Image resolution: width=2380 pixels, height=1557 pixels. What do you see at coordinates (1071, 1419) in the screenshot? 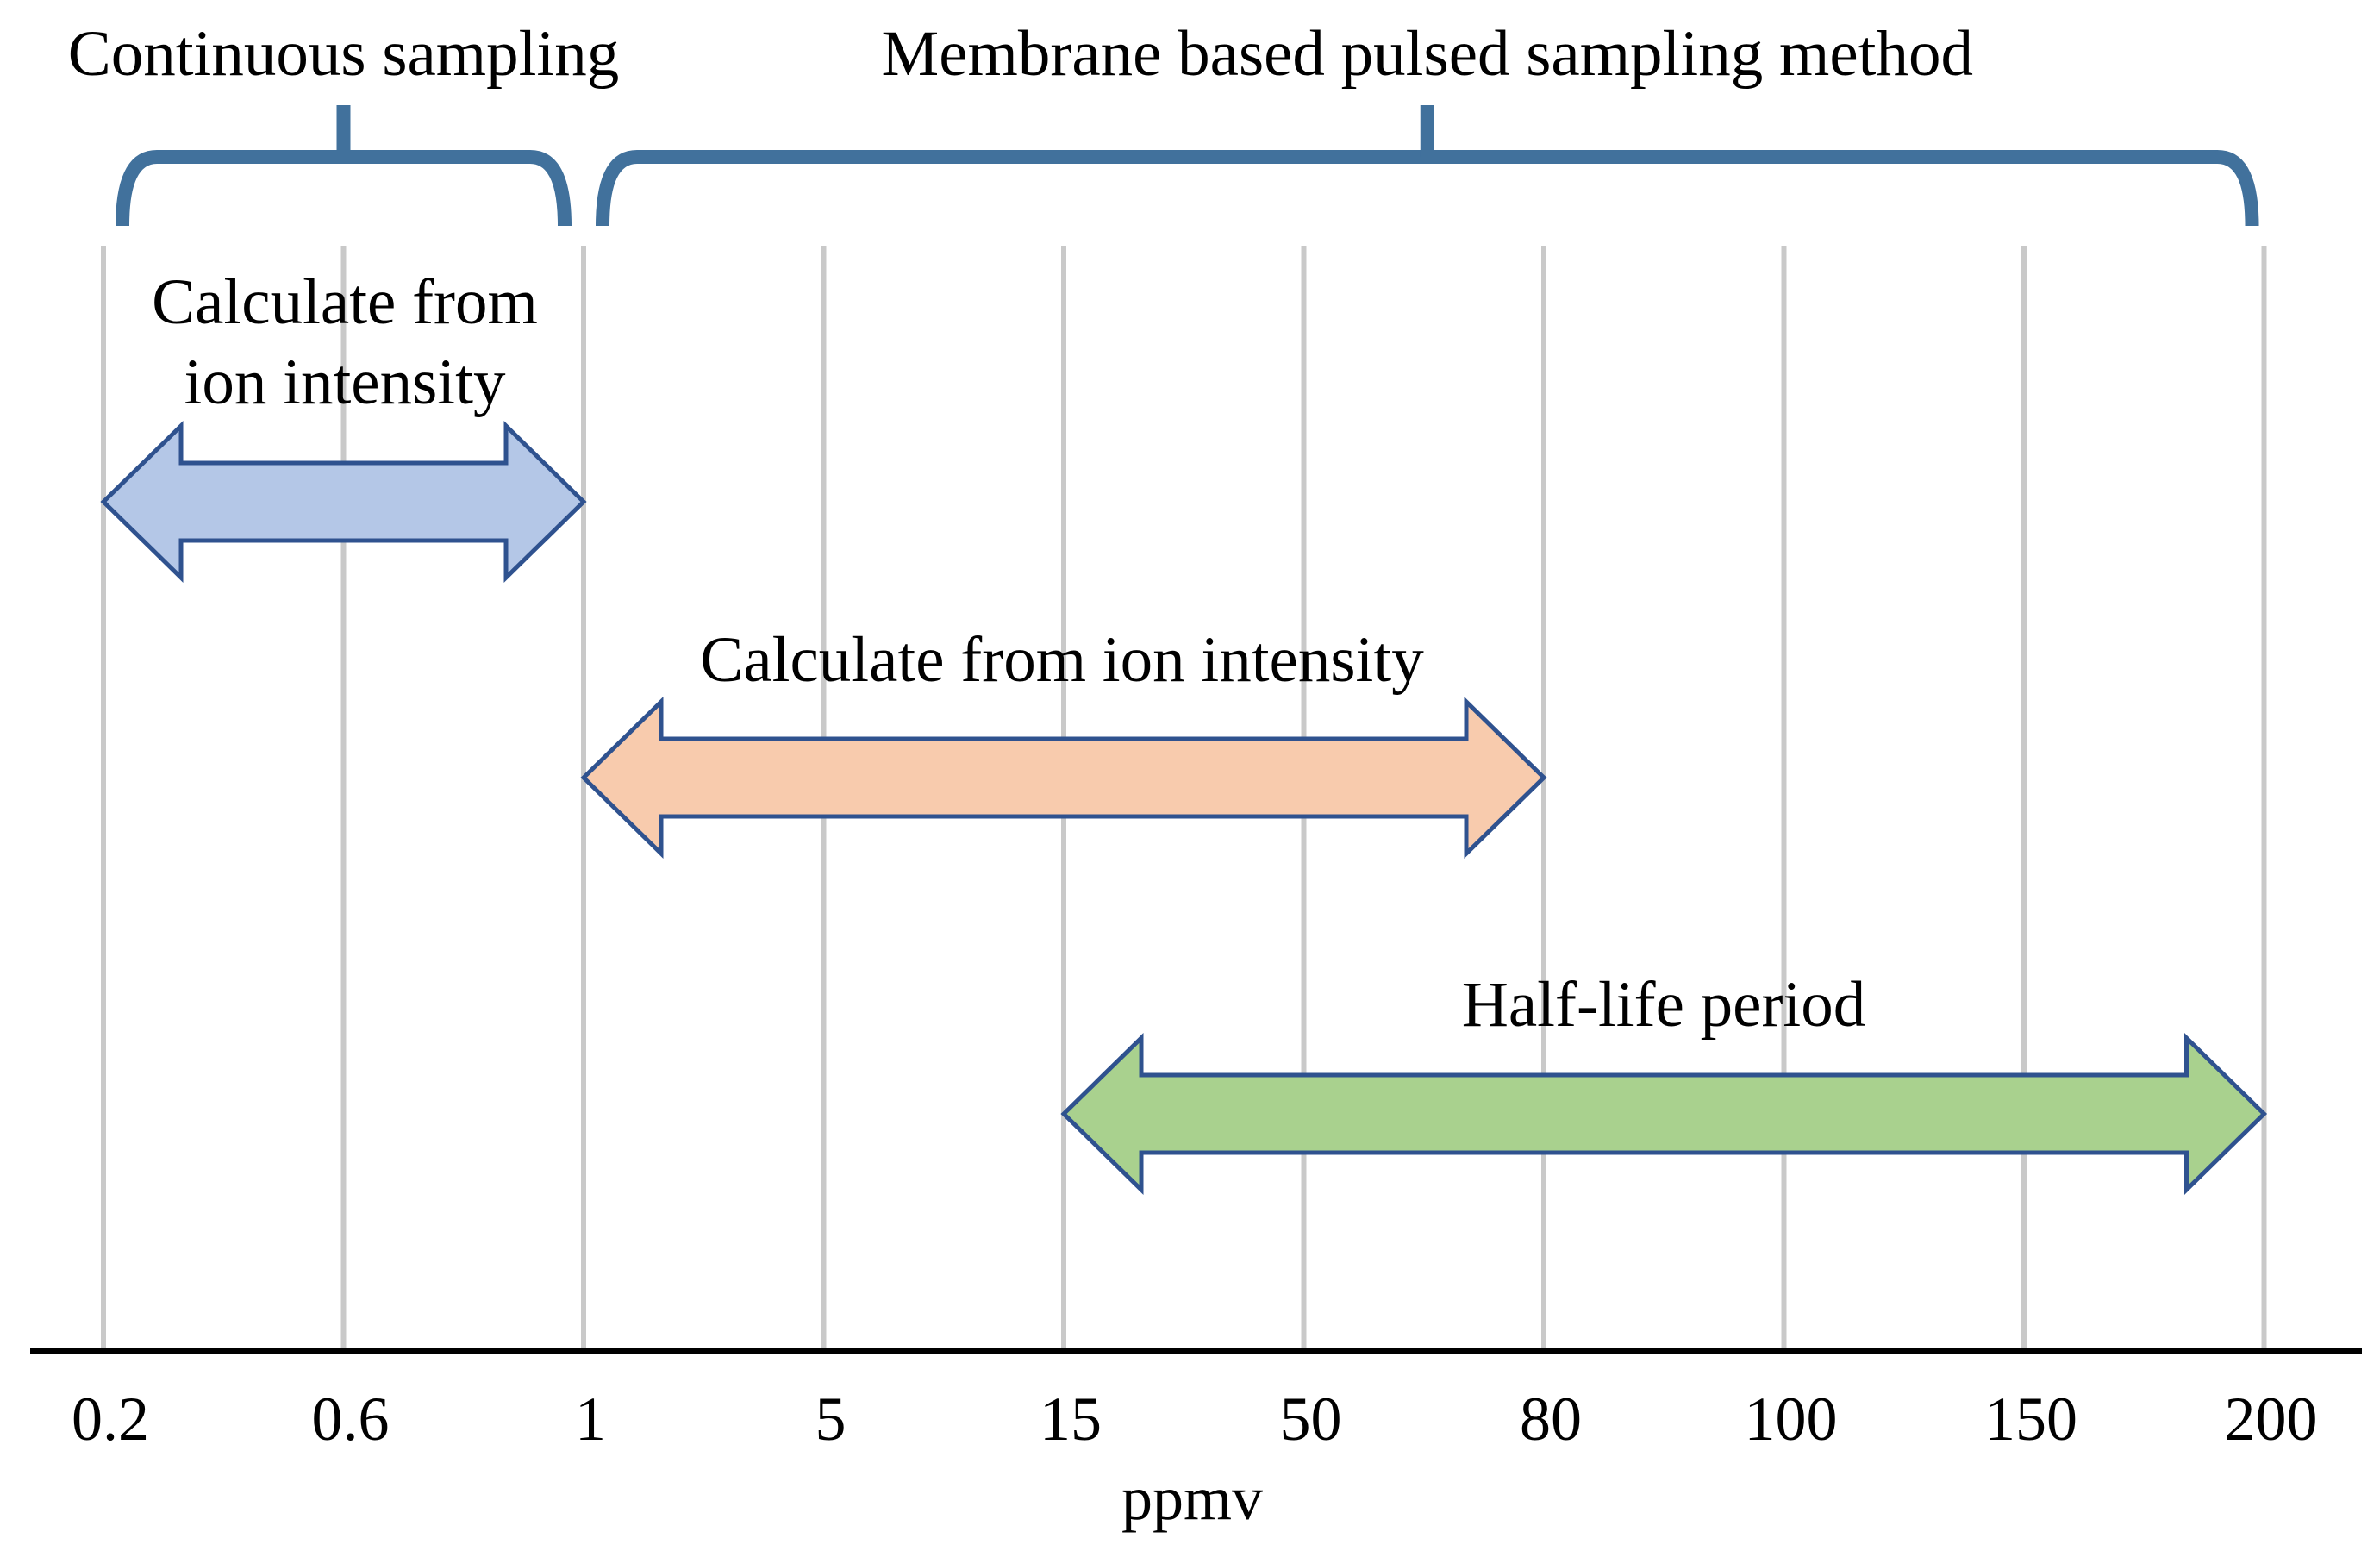
I see `tick-label: 15` at bounding box center [1071, 1419].